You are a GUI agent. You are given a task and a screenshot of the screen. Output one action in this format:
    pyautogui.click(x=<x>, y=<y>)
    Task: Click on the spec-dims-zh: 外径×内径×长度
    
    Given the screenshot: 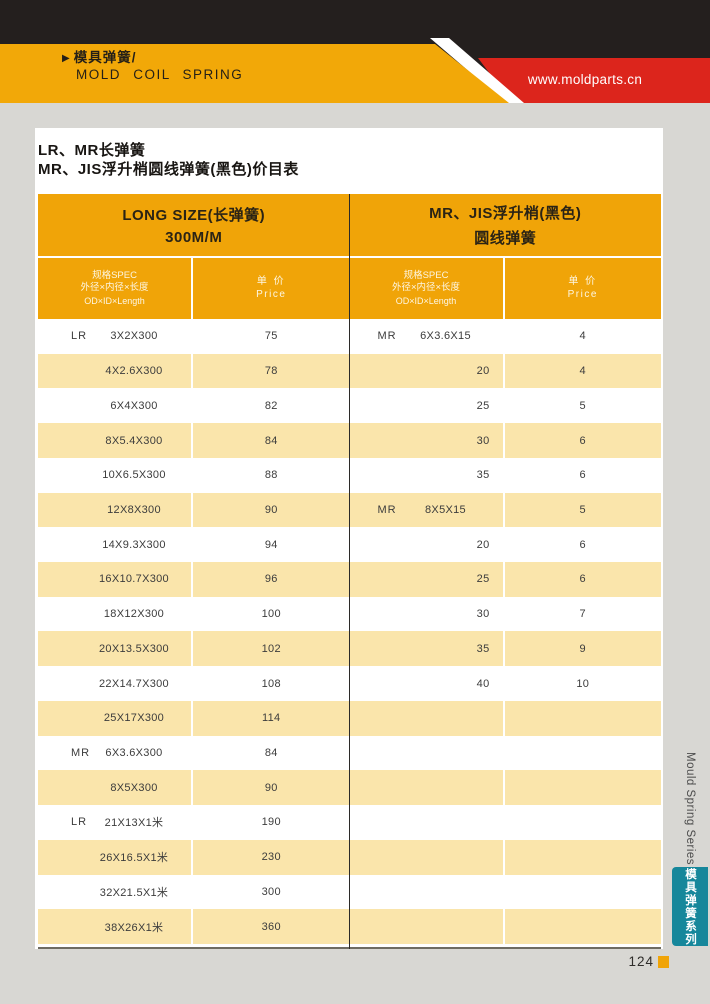 What is the action you would take?
    pyautogui.click(x=426, y=288)
    